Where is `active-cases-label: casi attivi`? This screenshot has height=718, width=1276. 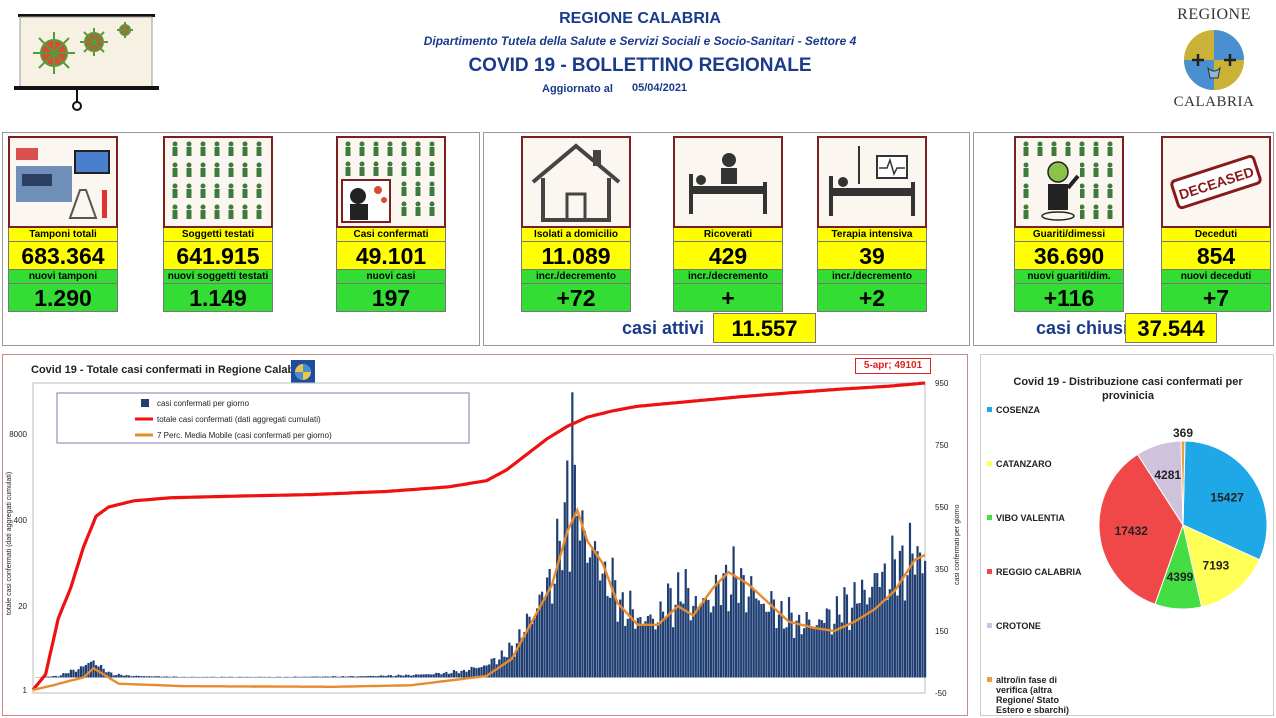 active-cases-label: casi attivi is located at coordinates (663, 328).